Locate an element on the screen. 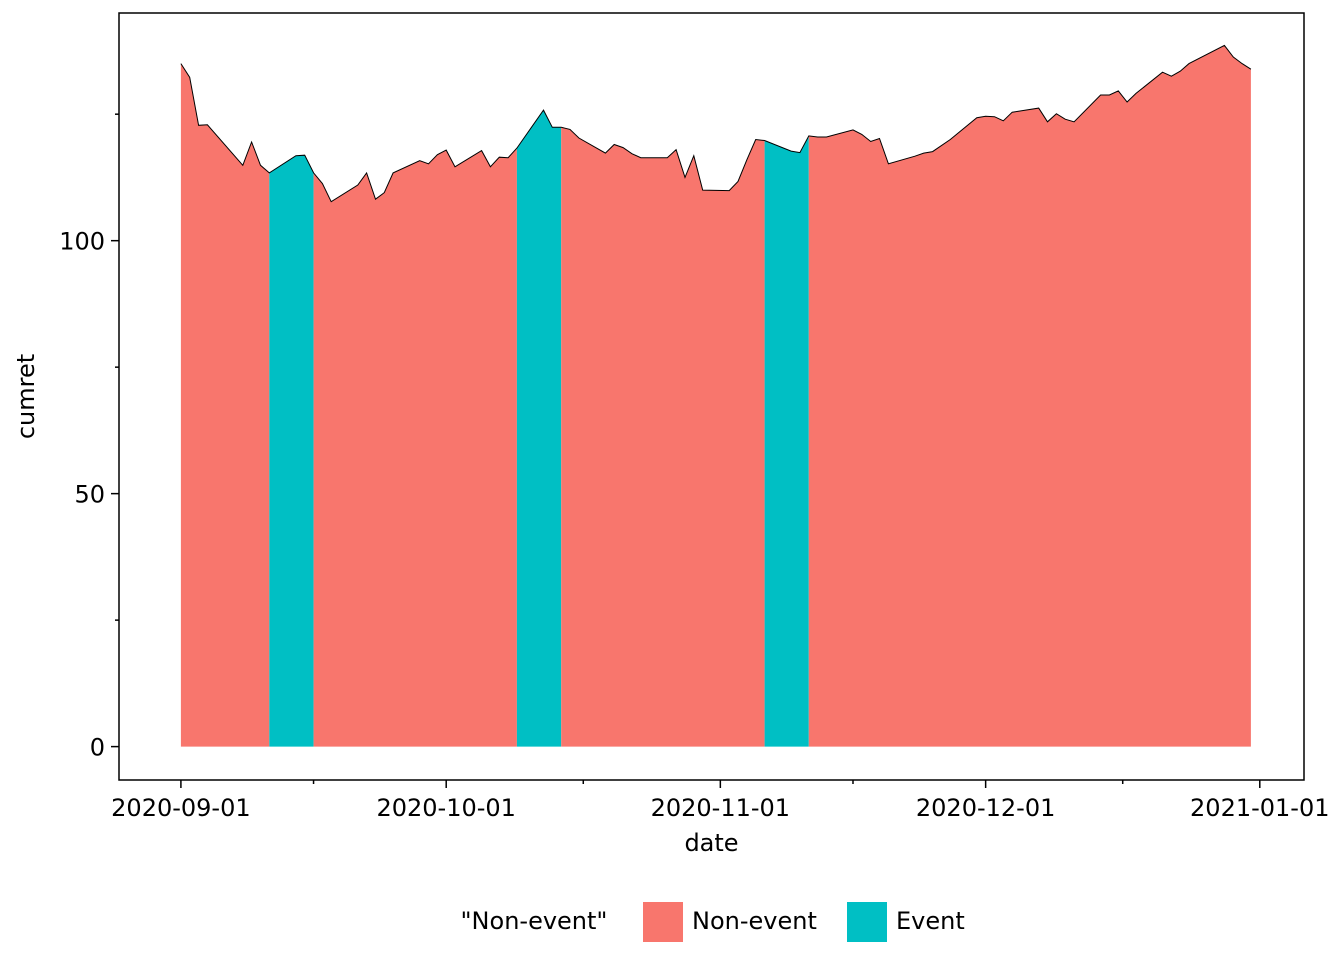 Image resolution: width=1344 pixels, height=960 pixels. x-tick-label: 2020-09-01 is located at coordinates (180, 808).